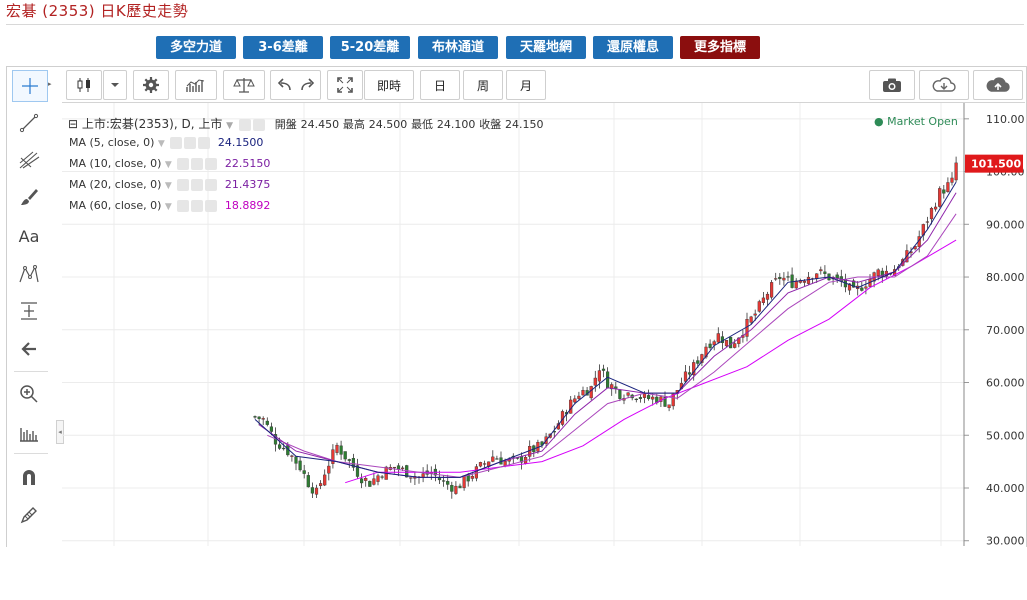  Describe the element at coordinates (29, 274) in the screenshot. I see `pattern-icon` at that location.